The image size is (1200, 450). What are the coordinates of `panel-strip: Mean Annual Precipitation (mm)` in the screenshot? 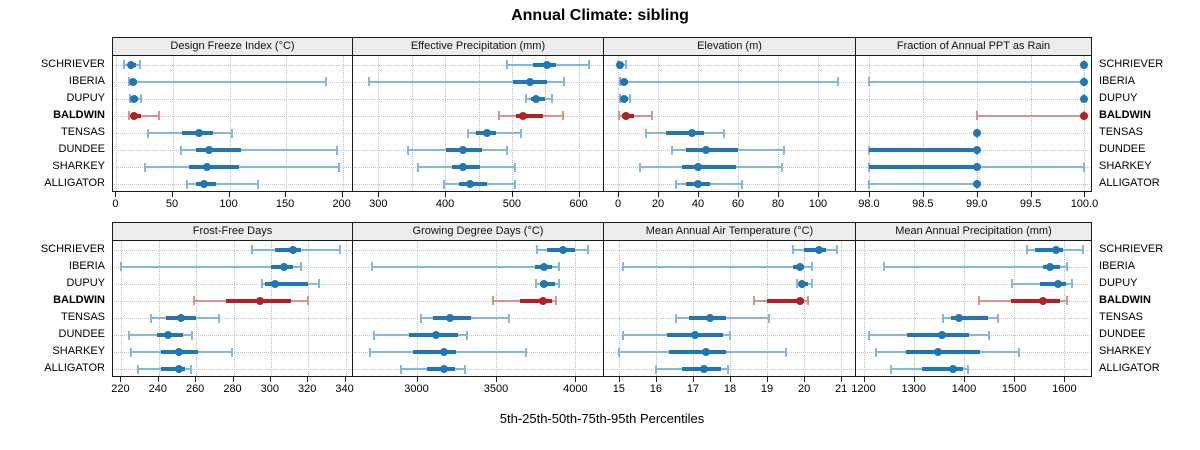 It's located at (974, 231).